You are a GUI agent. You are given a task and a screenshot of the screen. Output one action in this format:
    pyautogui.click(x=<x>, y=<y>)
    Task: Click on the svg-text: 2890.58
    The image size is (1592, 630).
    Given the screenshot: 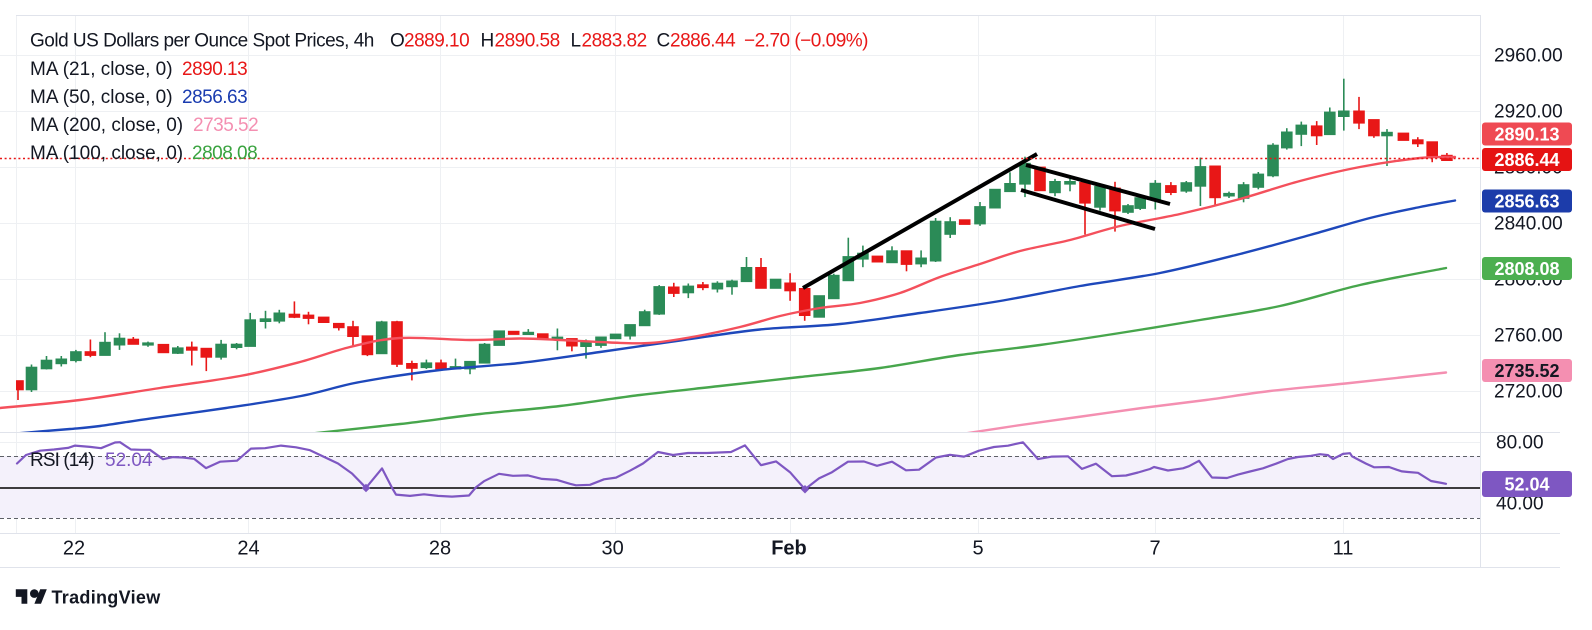 What is the action you would take?
    pyautogui.click(x=527, y=41)
    